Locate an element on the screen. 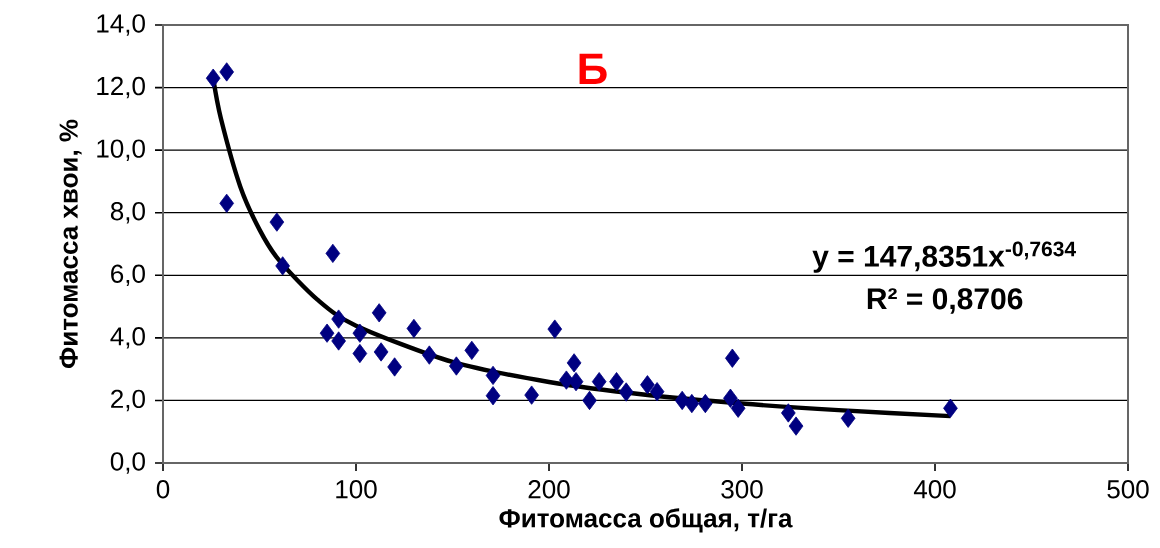 This screenshot has width=1160, height=548. y-tick-label: 0,0 is located at coordinates (127, 463).